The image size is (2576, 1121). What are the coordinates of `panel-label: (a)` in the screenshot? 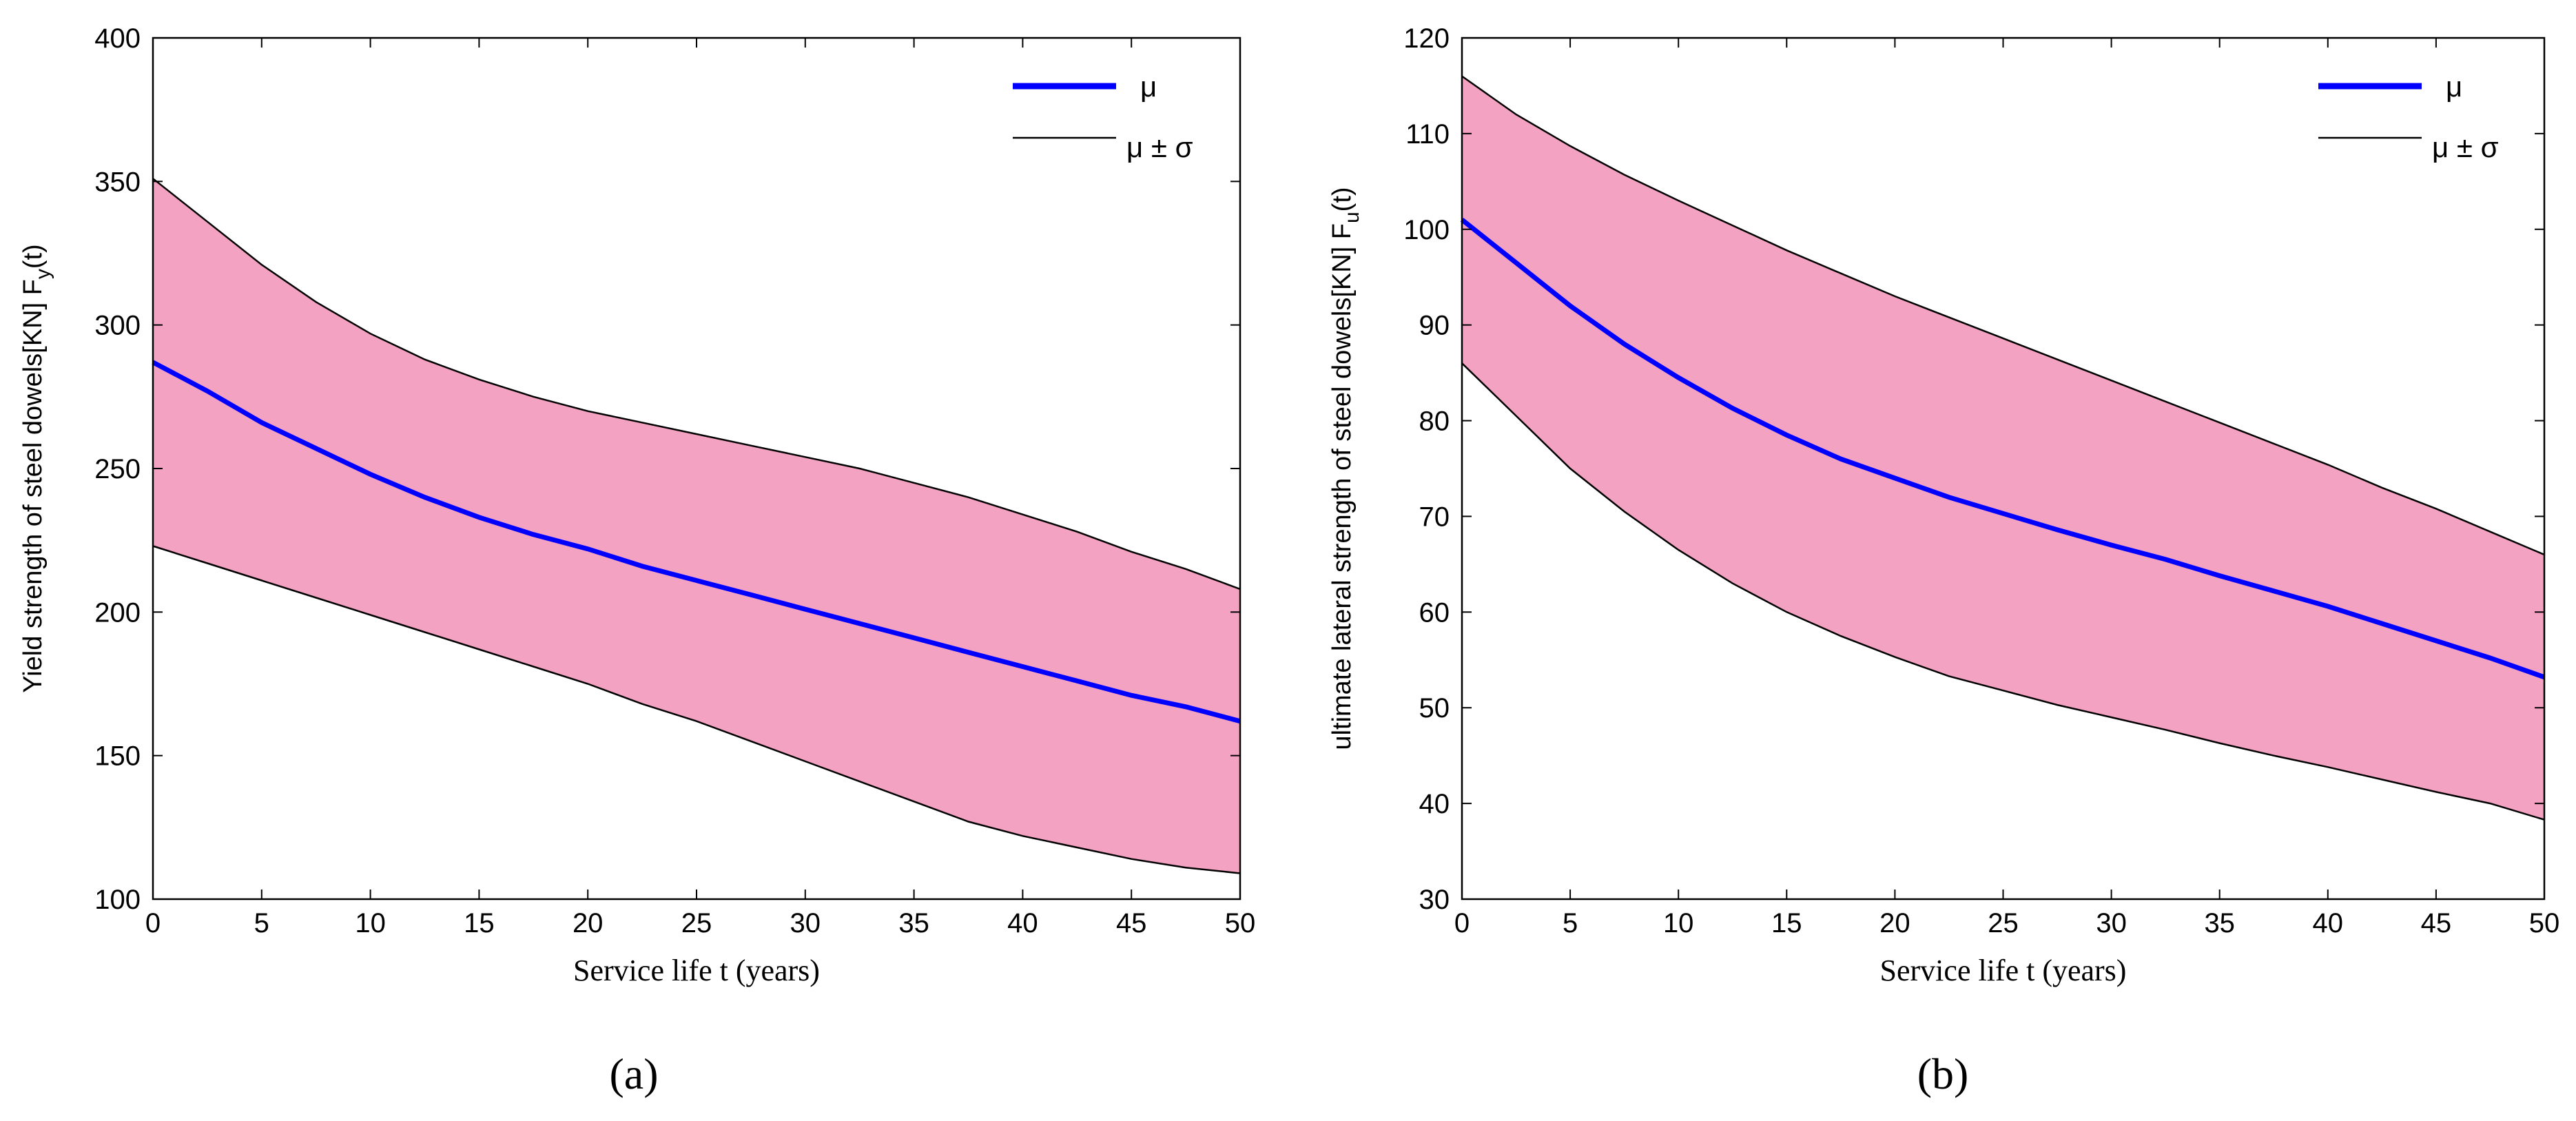 It's located at (633, 1073).